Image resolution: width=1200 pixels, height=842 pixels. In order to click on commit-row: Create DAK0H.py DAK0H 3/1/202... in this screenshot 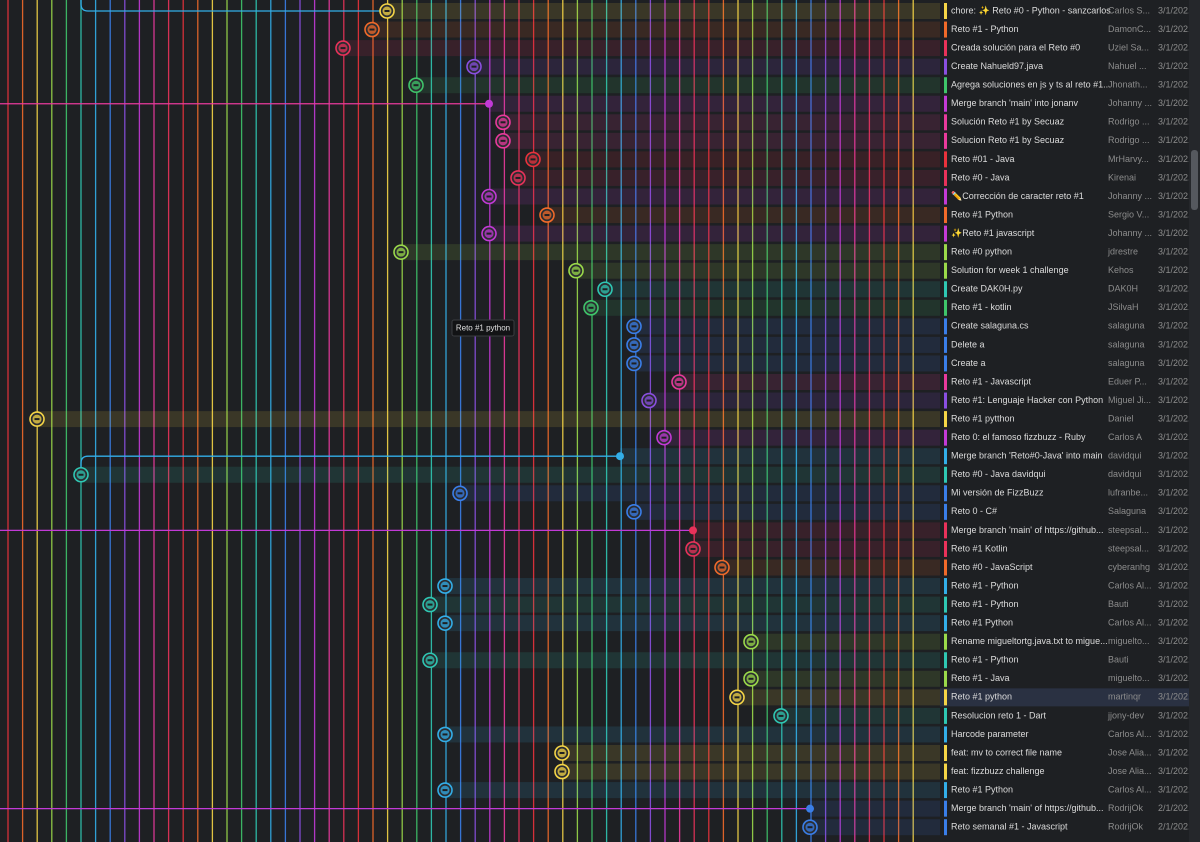, I will do `click(900, 289)`.